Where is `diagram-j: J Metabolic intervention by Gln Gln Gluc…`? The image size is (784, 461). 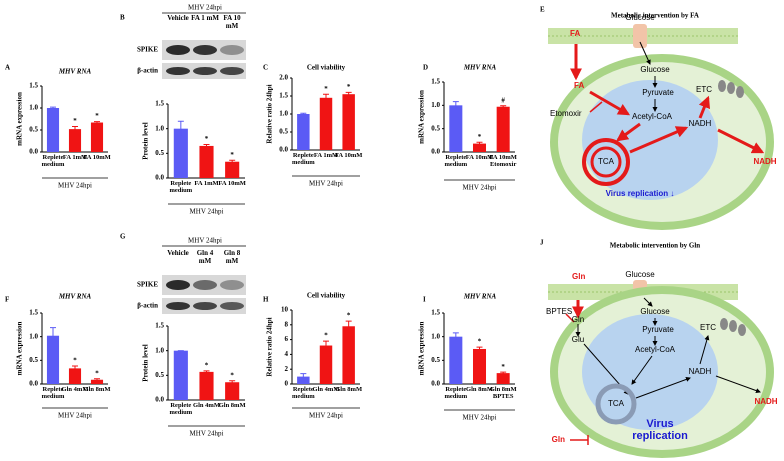
diagram-j: J Metabolic intervention by Gln Gln Gluc… is located at coordinates (659, 348).